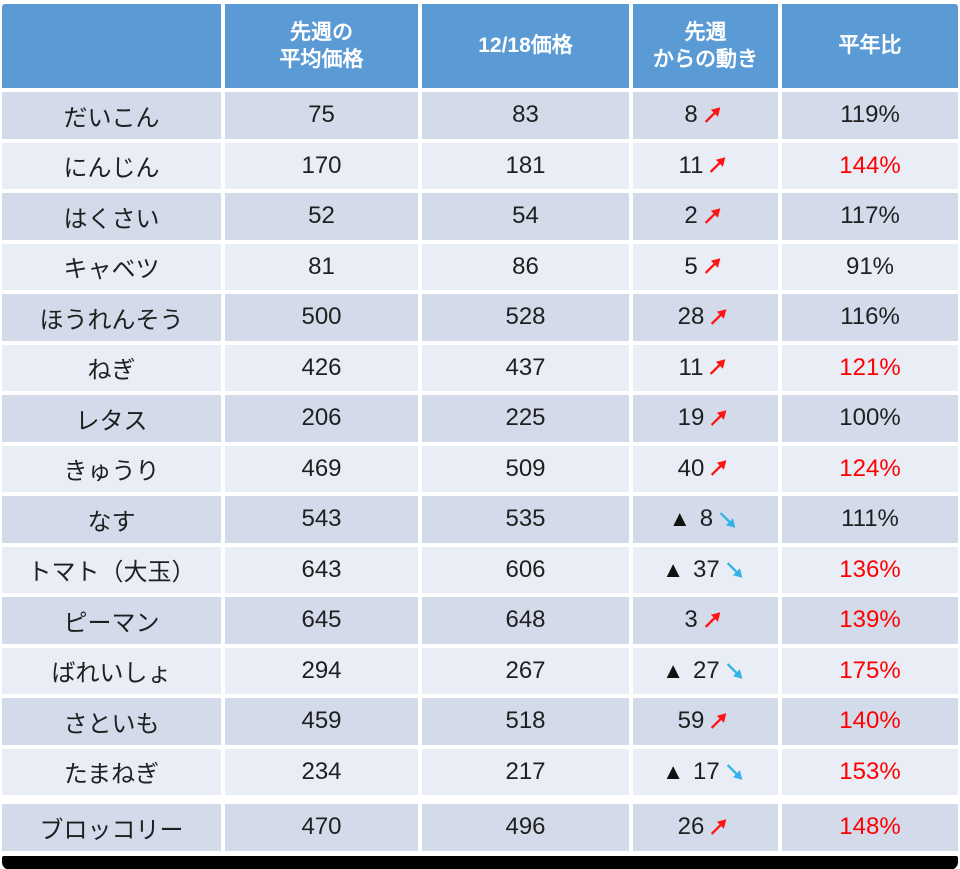  I want to click on change-from-last-week-cell: ▲ 17, so click(705, 771).